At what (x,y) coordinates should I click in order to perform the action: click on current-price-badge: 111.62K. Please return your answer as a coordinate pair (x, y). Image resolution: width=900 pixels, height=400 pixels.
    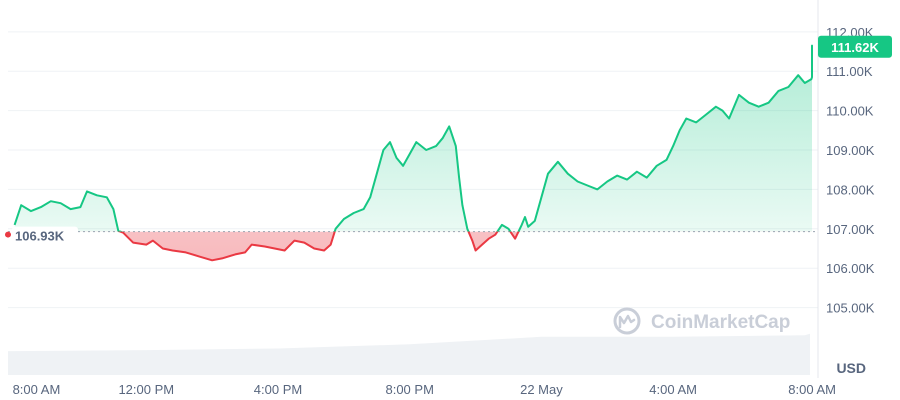
    Looking at the image, I should click on (855, 46).